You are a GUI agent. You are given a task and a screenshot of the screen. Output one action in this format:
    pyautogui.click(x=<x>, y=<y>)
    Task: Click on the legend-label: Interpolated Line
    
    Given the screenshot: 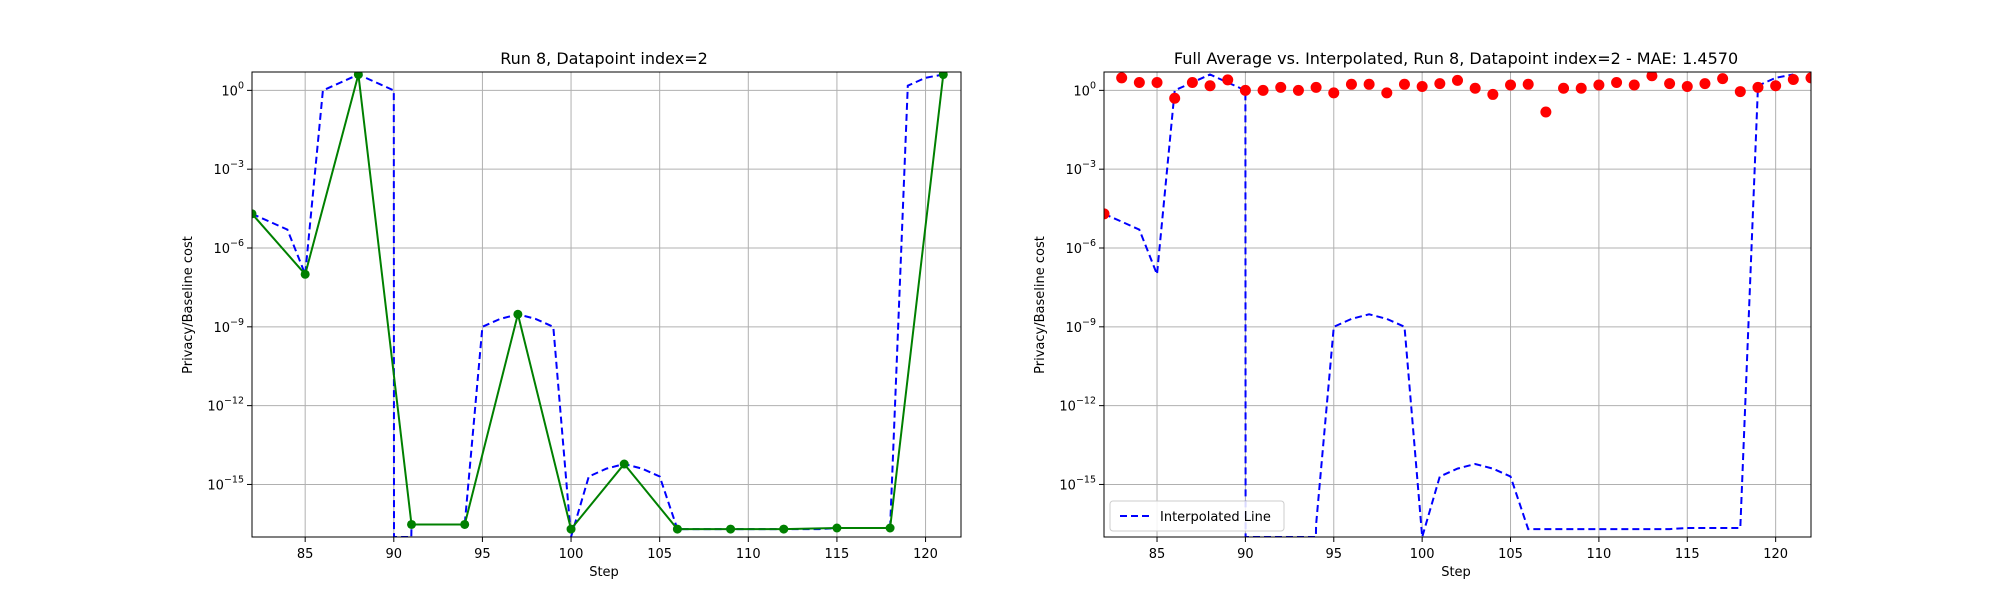 What is the action you would take?
    pyautogui.click(x=1215, y=517)
    